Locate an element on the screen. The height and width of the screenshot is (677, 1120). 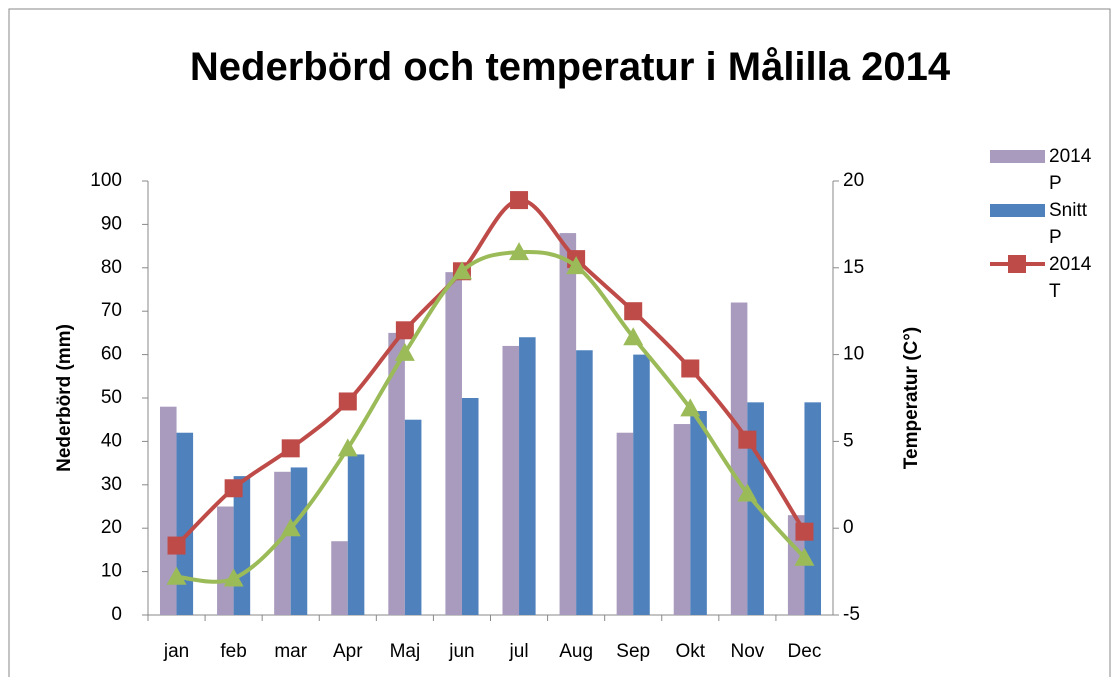
y2-tick-label: 10 is located at coordinates (853, 354).